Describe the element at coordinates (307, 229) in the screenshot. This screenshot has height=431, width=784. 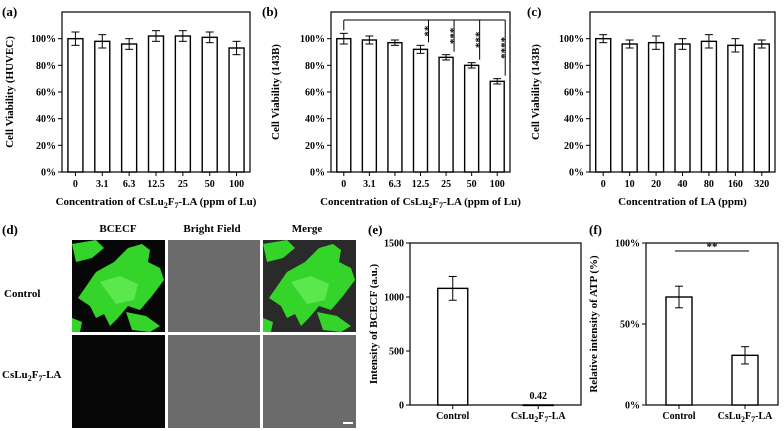
I see `column-header-merge: Merge` at that location.